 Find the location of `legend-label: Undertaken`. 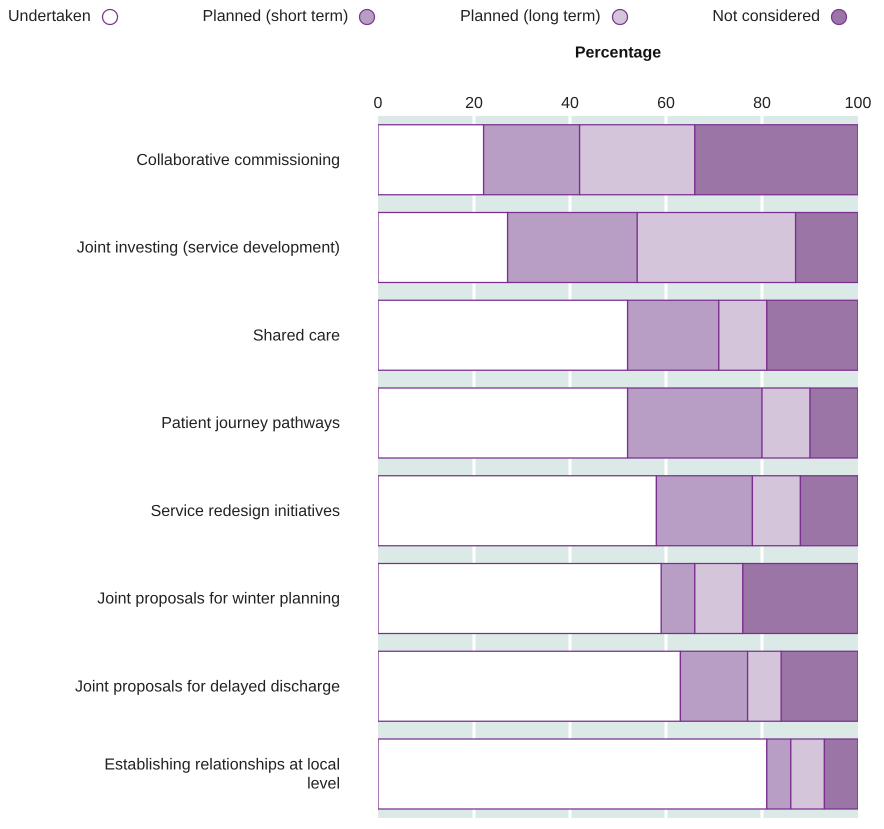

legend-label: Undertaken is located at coordinates (49, 17).